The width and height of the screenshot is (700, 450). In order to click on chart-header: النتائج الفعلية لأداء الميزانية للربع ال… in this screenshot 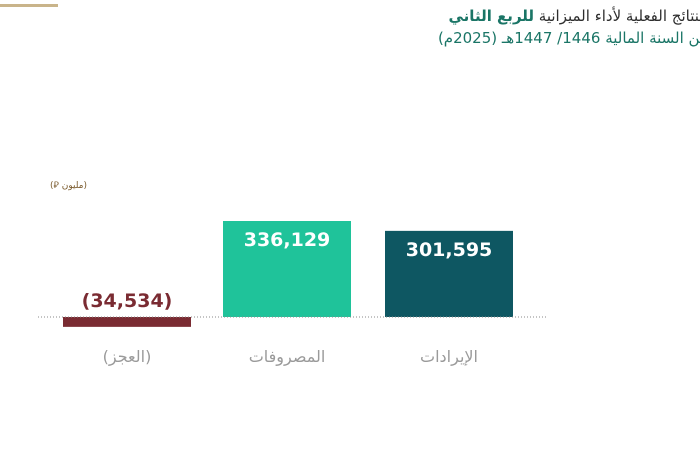, I will do `click(569, 27)`.